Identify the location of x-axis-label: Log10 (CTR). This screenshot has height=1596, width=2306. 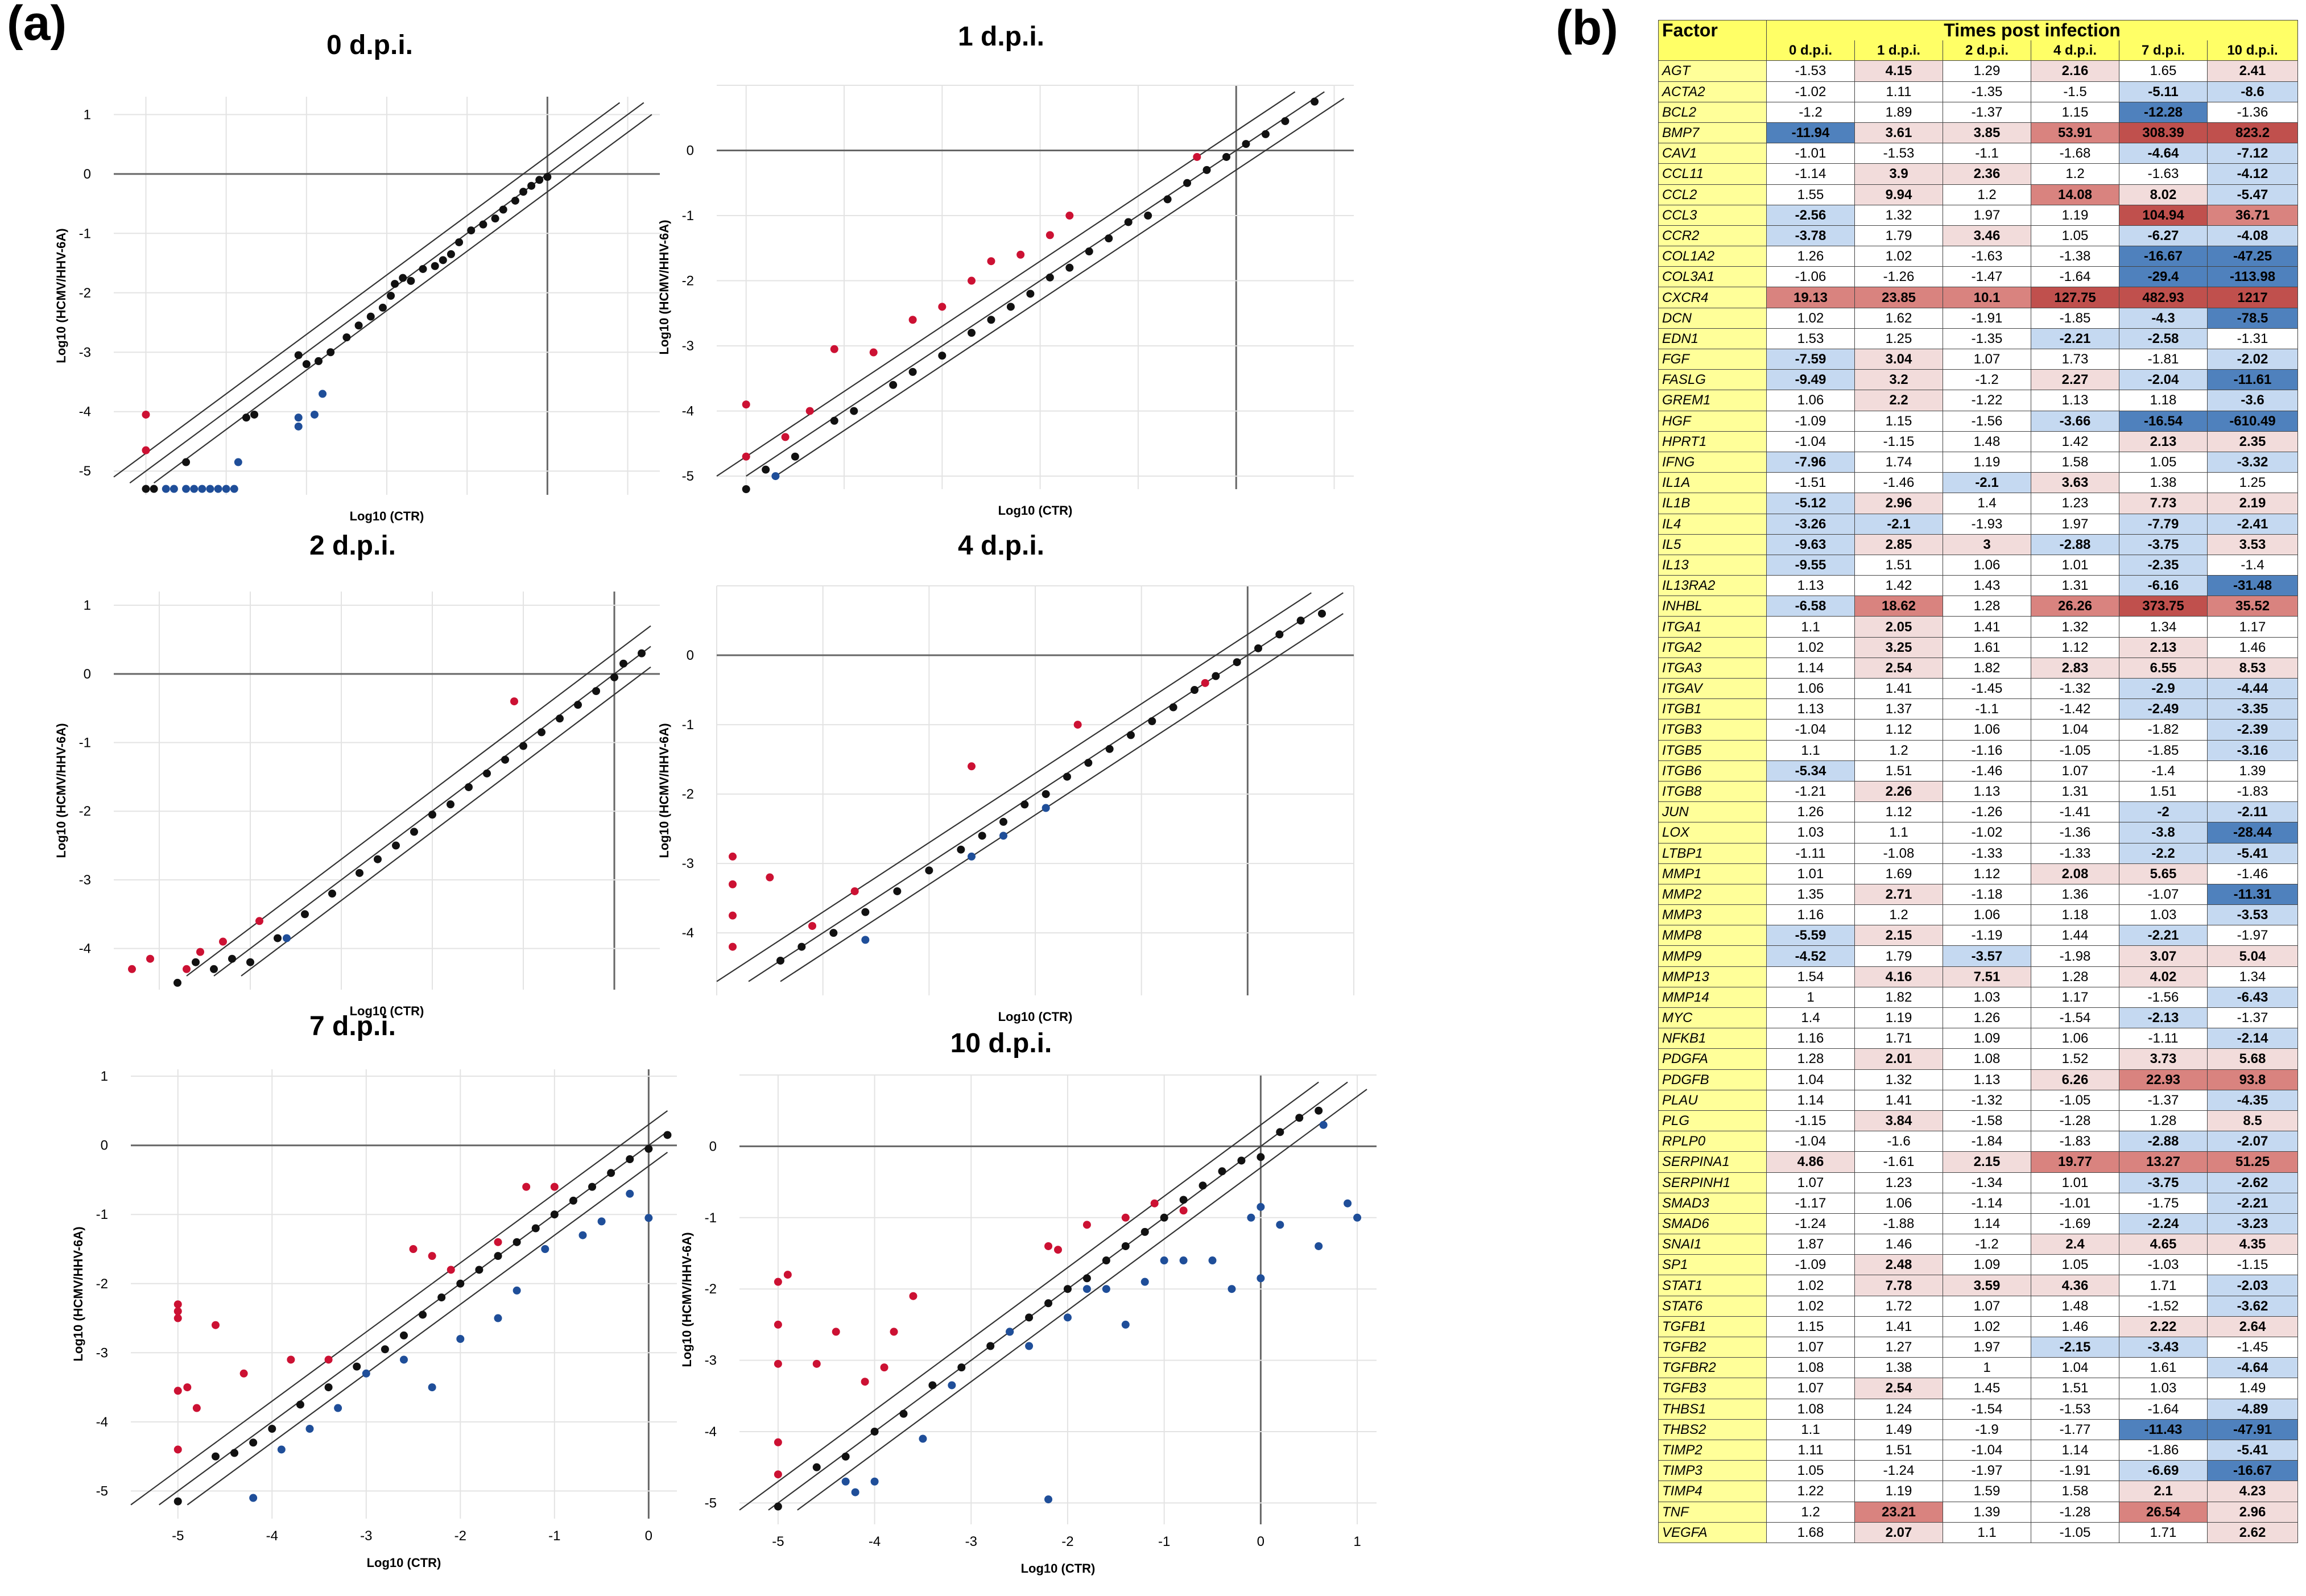
(404, 1563).